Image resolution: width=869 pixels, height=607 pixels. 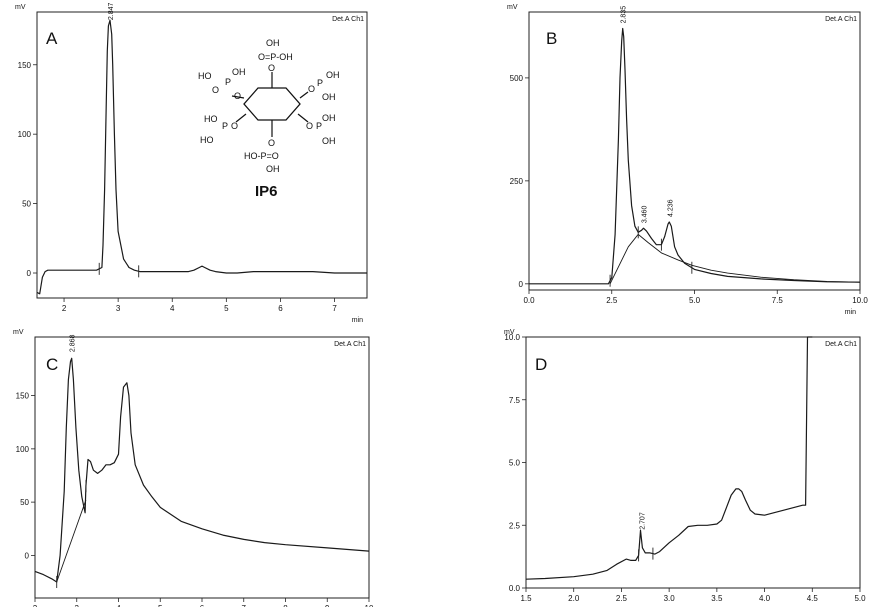 What do you see at coordinates (272, 104) in the screenshot?
I see `cyclohexane-ring` at bounding box center [272, 104].